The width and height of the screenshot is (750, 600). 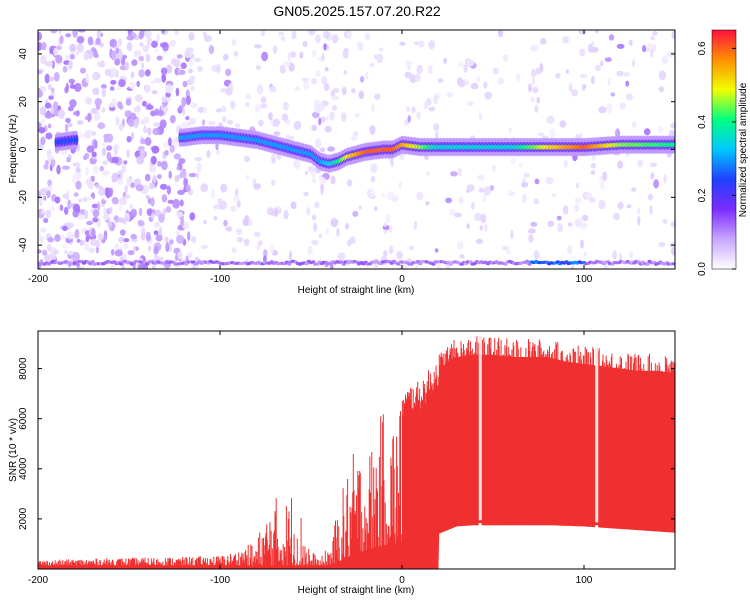 I want to click on y-tick-label: -40, so click(x=23, y=244).